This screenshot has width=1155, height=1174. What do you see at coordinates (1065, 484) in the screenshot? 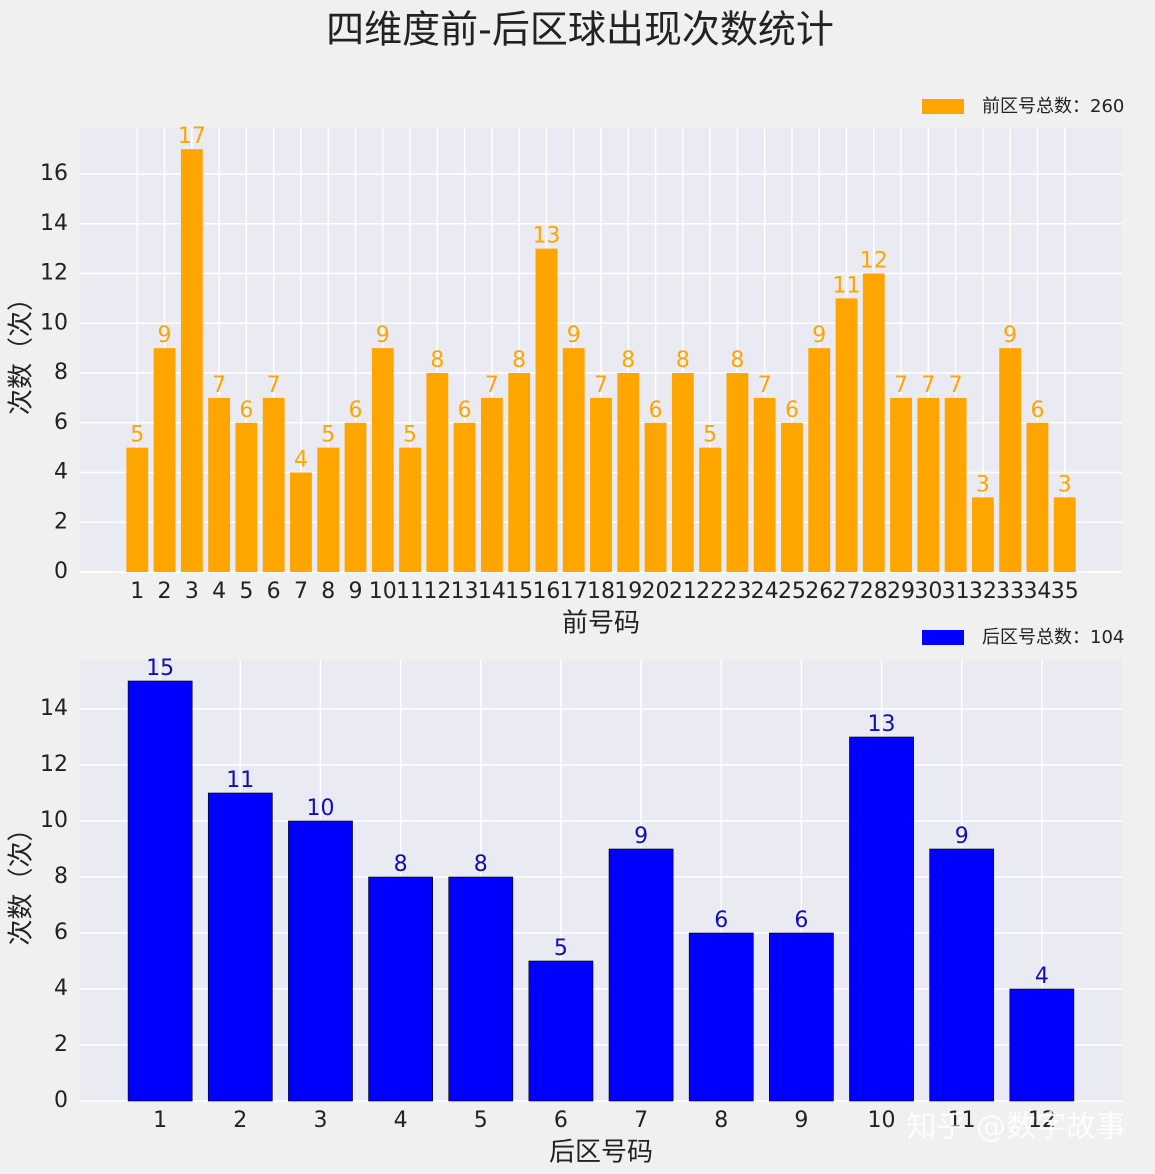
I see `value-label: 3` at bounding box center [1065, 484].